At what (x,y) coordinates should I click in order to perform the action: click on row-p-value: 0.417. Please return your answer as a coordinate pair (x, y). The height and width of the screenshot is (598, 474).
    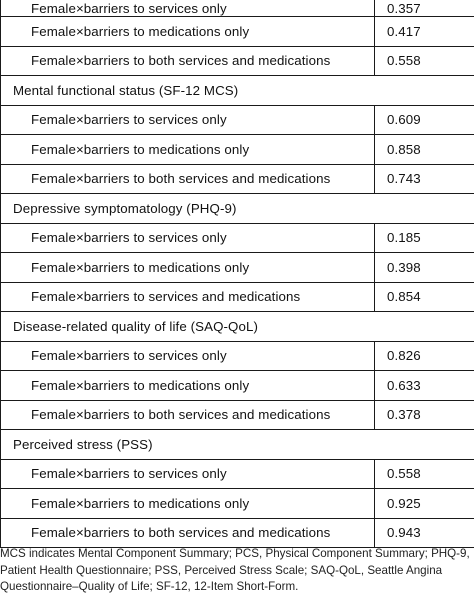
    Looking at the image, I should click on (424, 31).